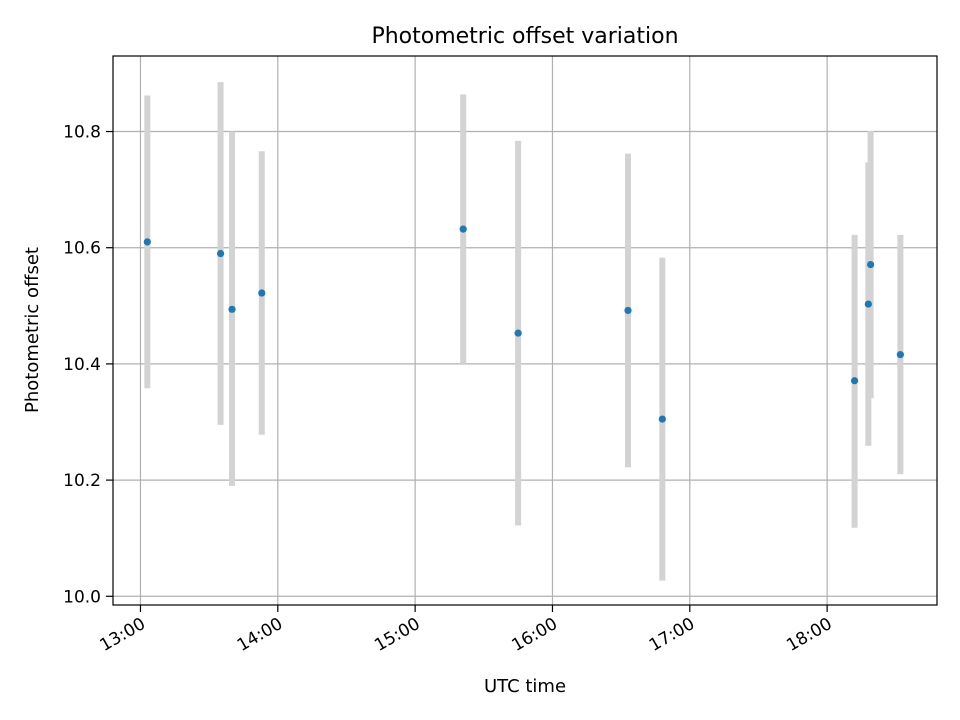 This screenshot has width=960, height=720. I want to click on y-tick-label: 10.8, so click(82, 133).